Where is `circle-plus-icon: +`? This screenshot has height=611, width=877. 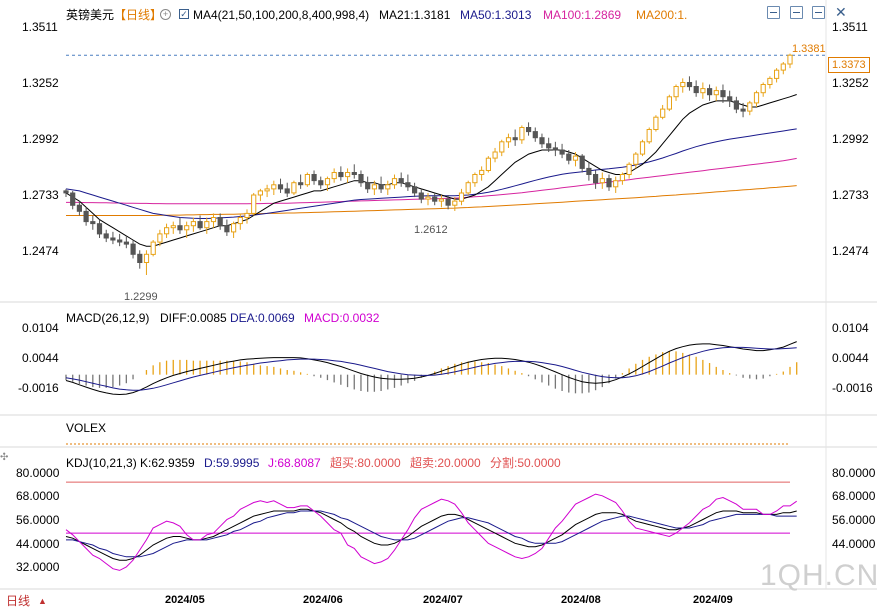 circle-plus-icon: + is located at coordinates (165, 14).